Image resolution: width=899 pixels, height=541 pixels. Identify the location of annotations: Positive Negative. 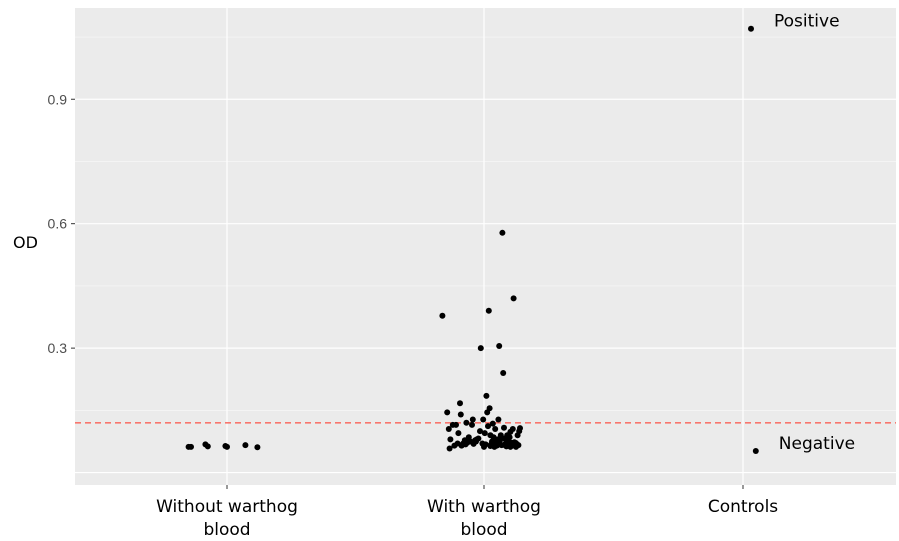
(814, 233).